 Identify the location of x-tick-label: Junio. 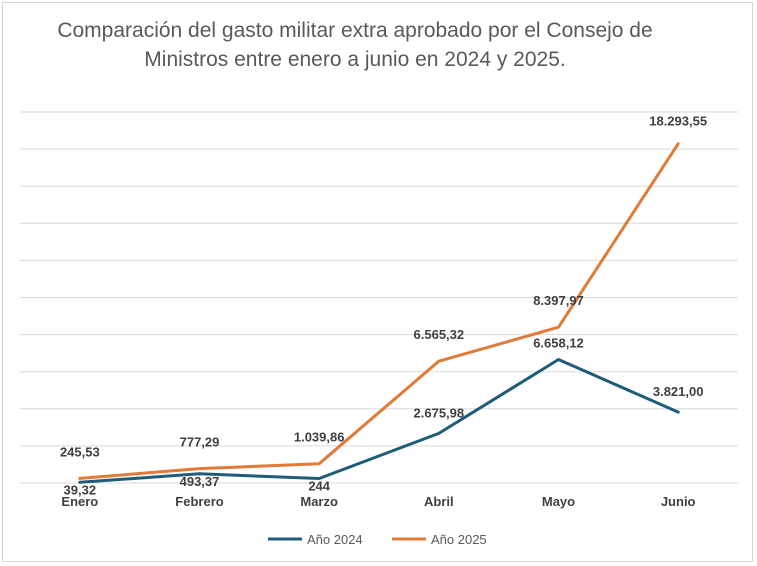
(678, 501).